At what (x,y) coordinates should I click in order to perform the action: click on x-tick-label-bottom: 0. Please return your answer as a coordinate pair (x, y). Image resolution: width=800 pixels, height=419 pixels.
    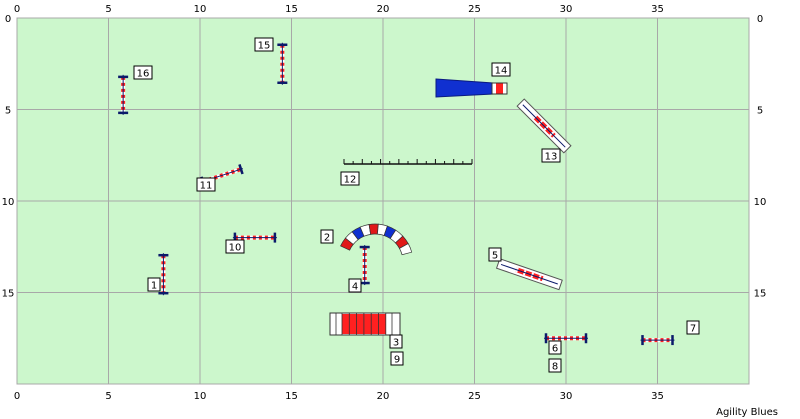
    Looking at the image, I should click on (17, 396).